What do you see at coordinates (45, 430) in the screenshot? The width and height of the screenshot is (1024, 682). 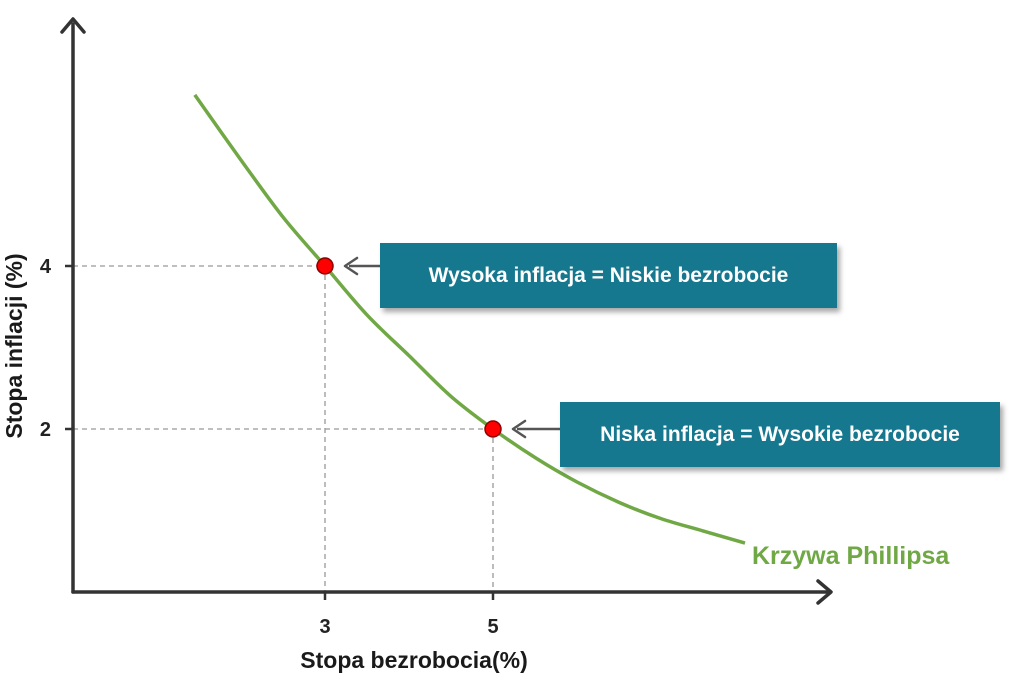 I see `y-tick-label-1: 2` at bounding box center [45, 430].